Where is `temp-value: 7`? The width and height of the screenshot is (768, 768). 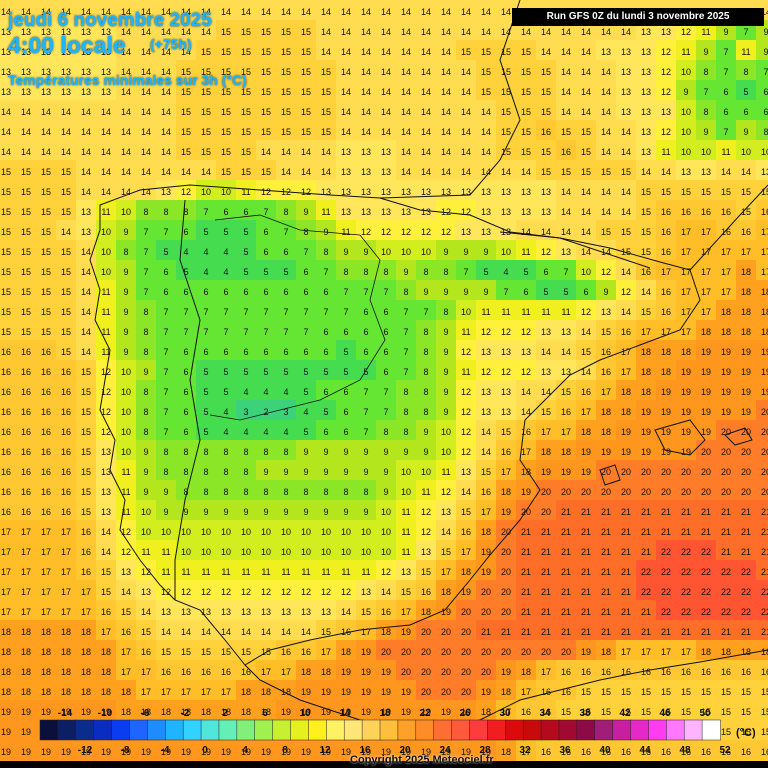
temp-value: 7 is located at coordinates (345, 312).